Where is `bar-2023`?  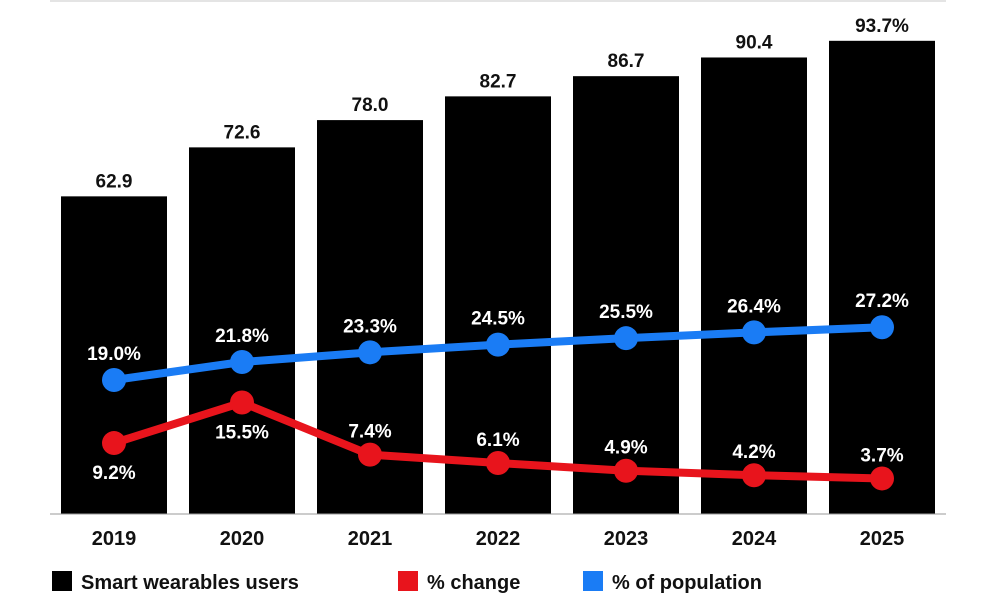
bar-2023 is located at coordinates (626, 295).